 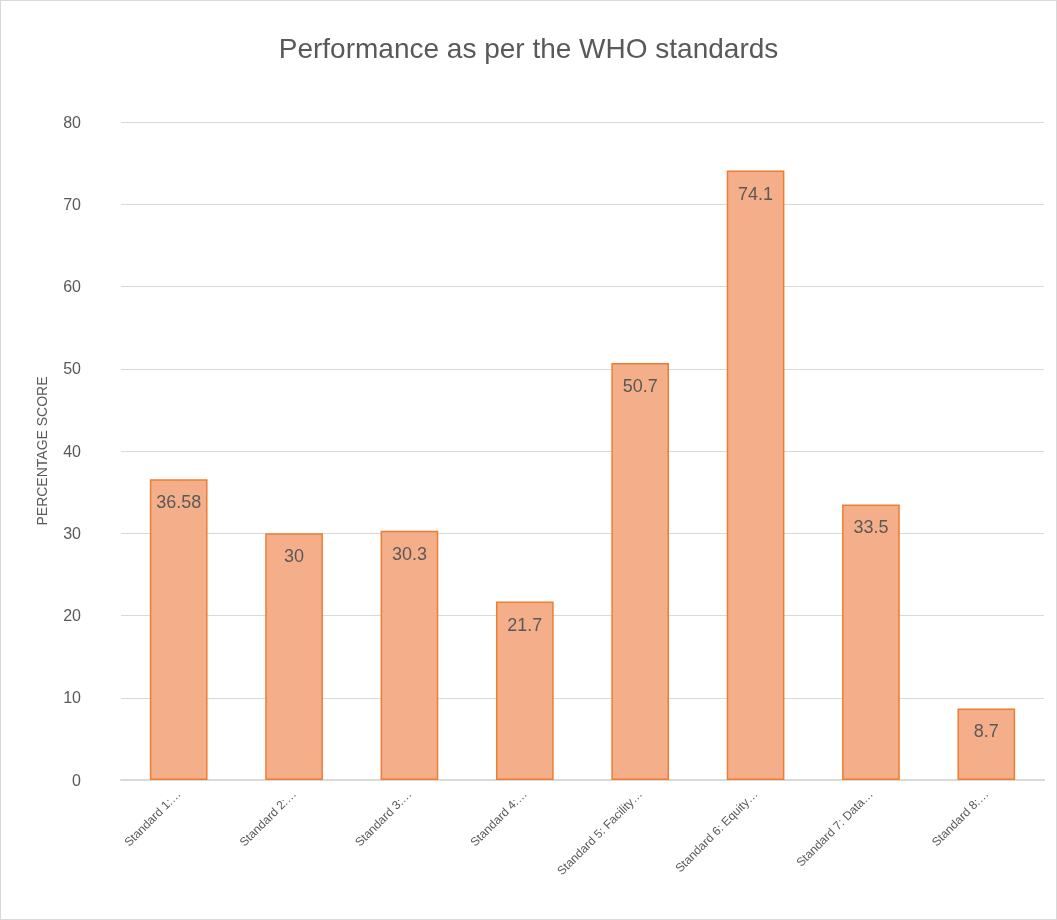 I want to click on data-label: 30, so click(x=294, y=556).